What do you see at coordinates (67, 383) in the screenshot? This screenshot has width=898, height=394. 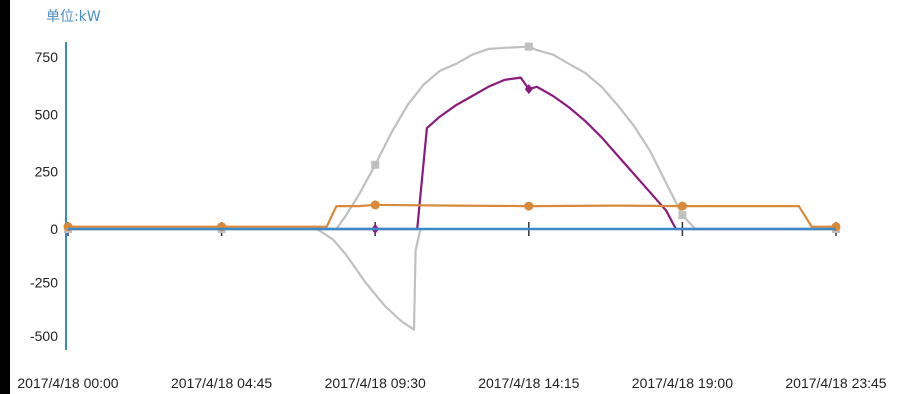 I see `x-tick-label: 2017/4/18 00:00` at bounding box center [67, 383].